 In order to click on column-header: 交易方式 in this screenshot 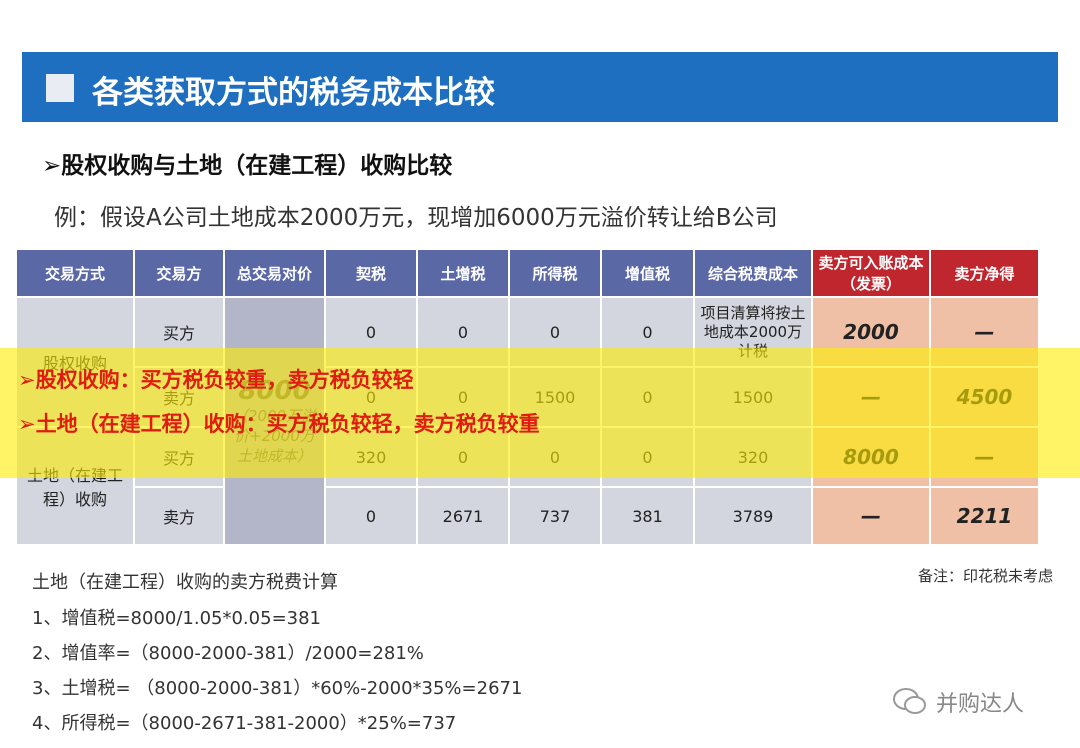, I will do `click(75, 273)`.